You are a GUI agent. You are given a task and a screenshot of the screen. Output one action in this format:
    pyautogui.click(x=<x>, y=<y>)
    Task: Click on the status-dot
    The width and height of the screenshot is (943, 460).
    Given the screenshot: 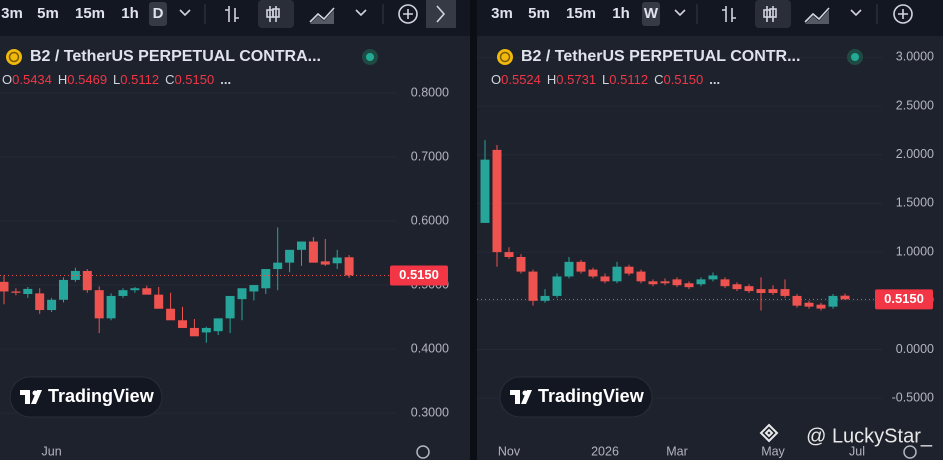 What is the action you would take?
    pyautogui.click(x=855, y=57)
    